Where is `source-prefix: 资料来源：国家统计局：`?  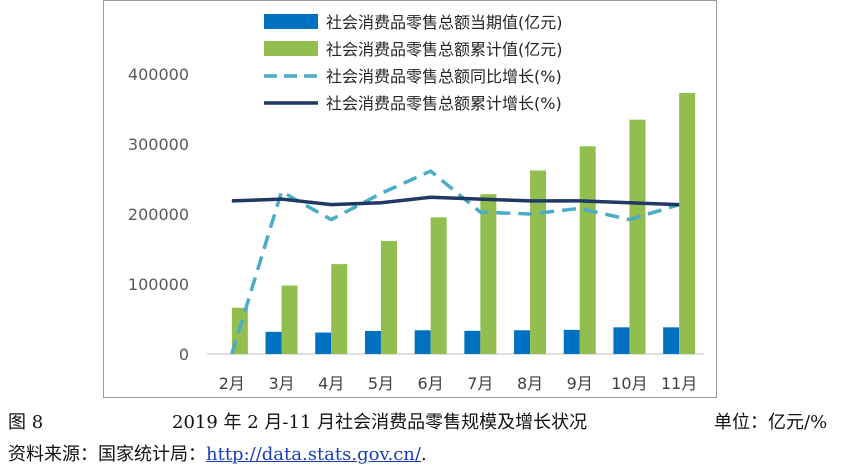 source-prefix: 资料来源：国家统计局： is located at coordinates (107, 454).